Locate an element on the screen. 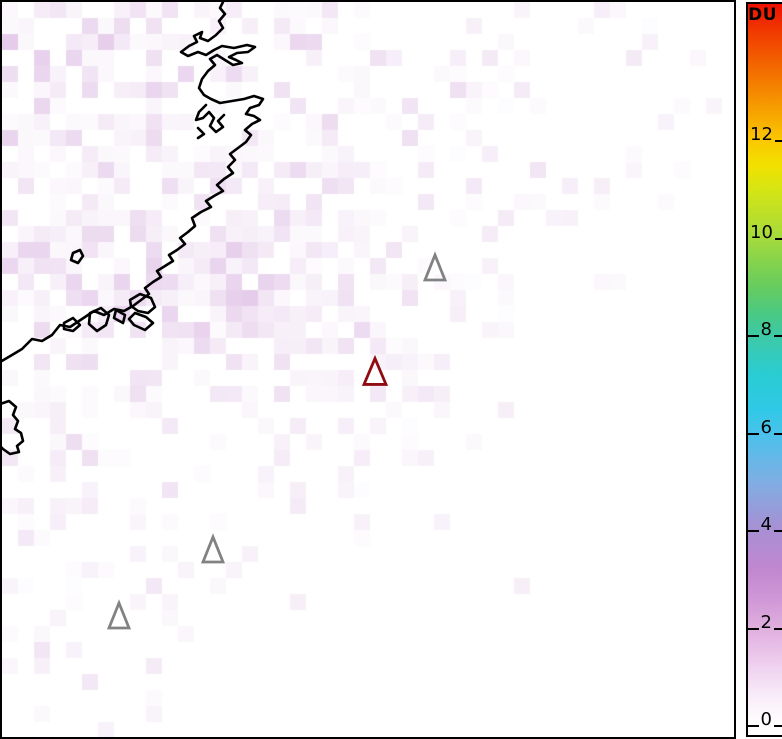  colorbar-tick-label: 0 is located at coordinates (766, 720).